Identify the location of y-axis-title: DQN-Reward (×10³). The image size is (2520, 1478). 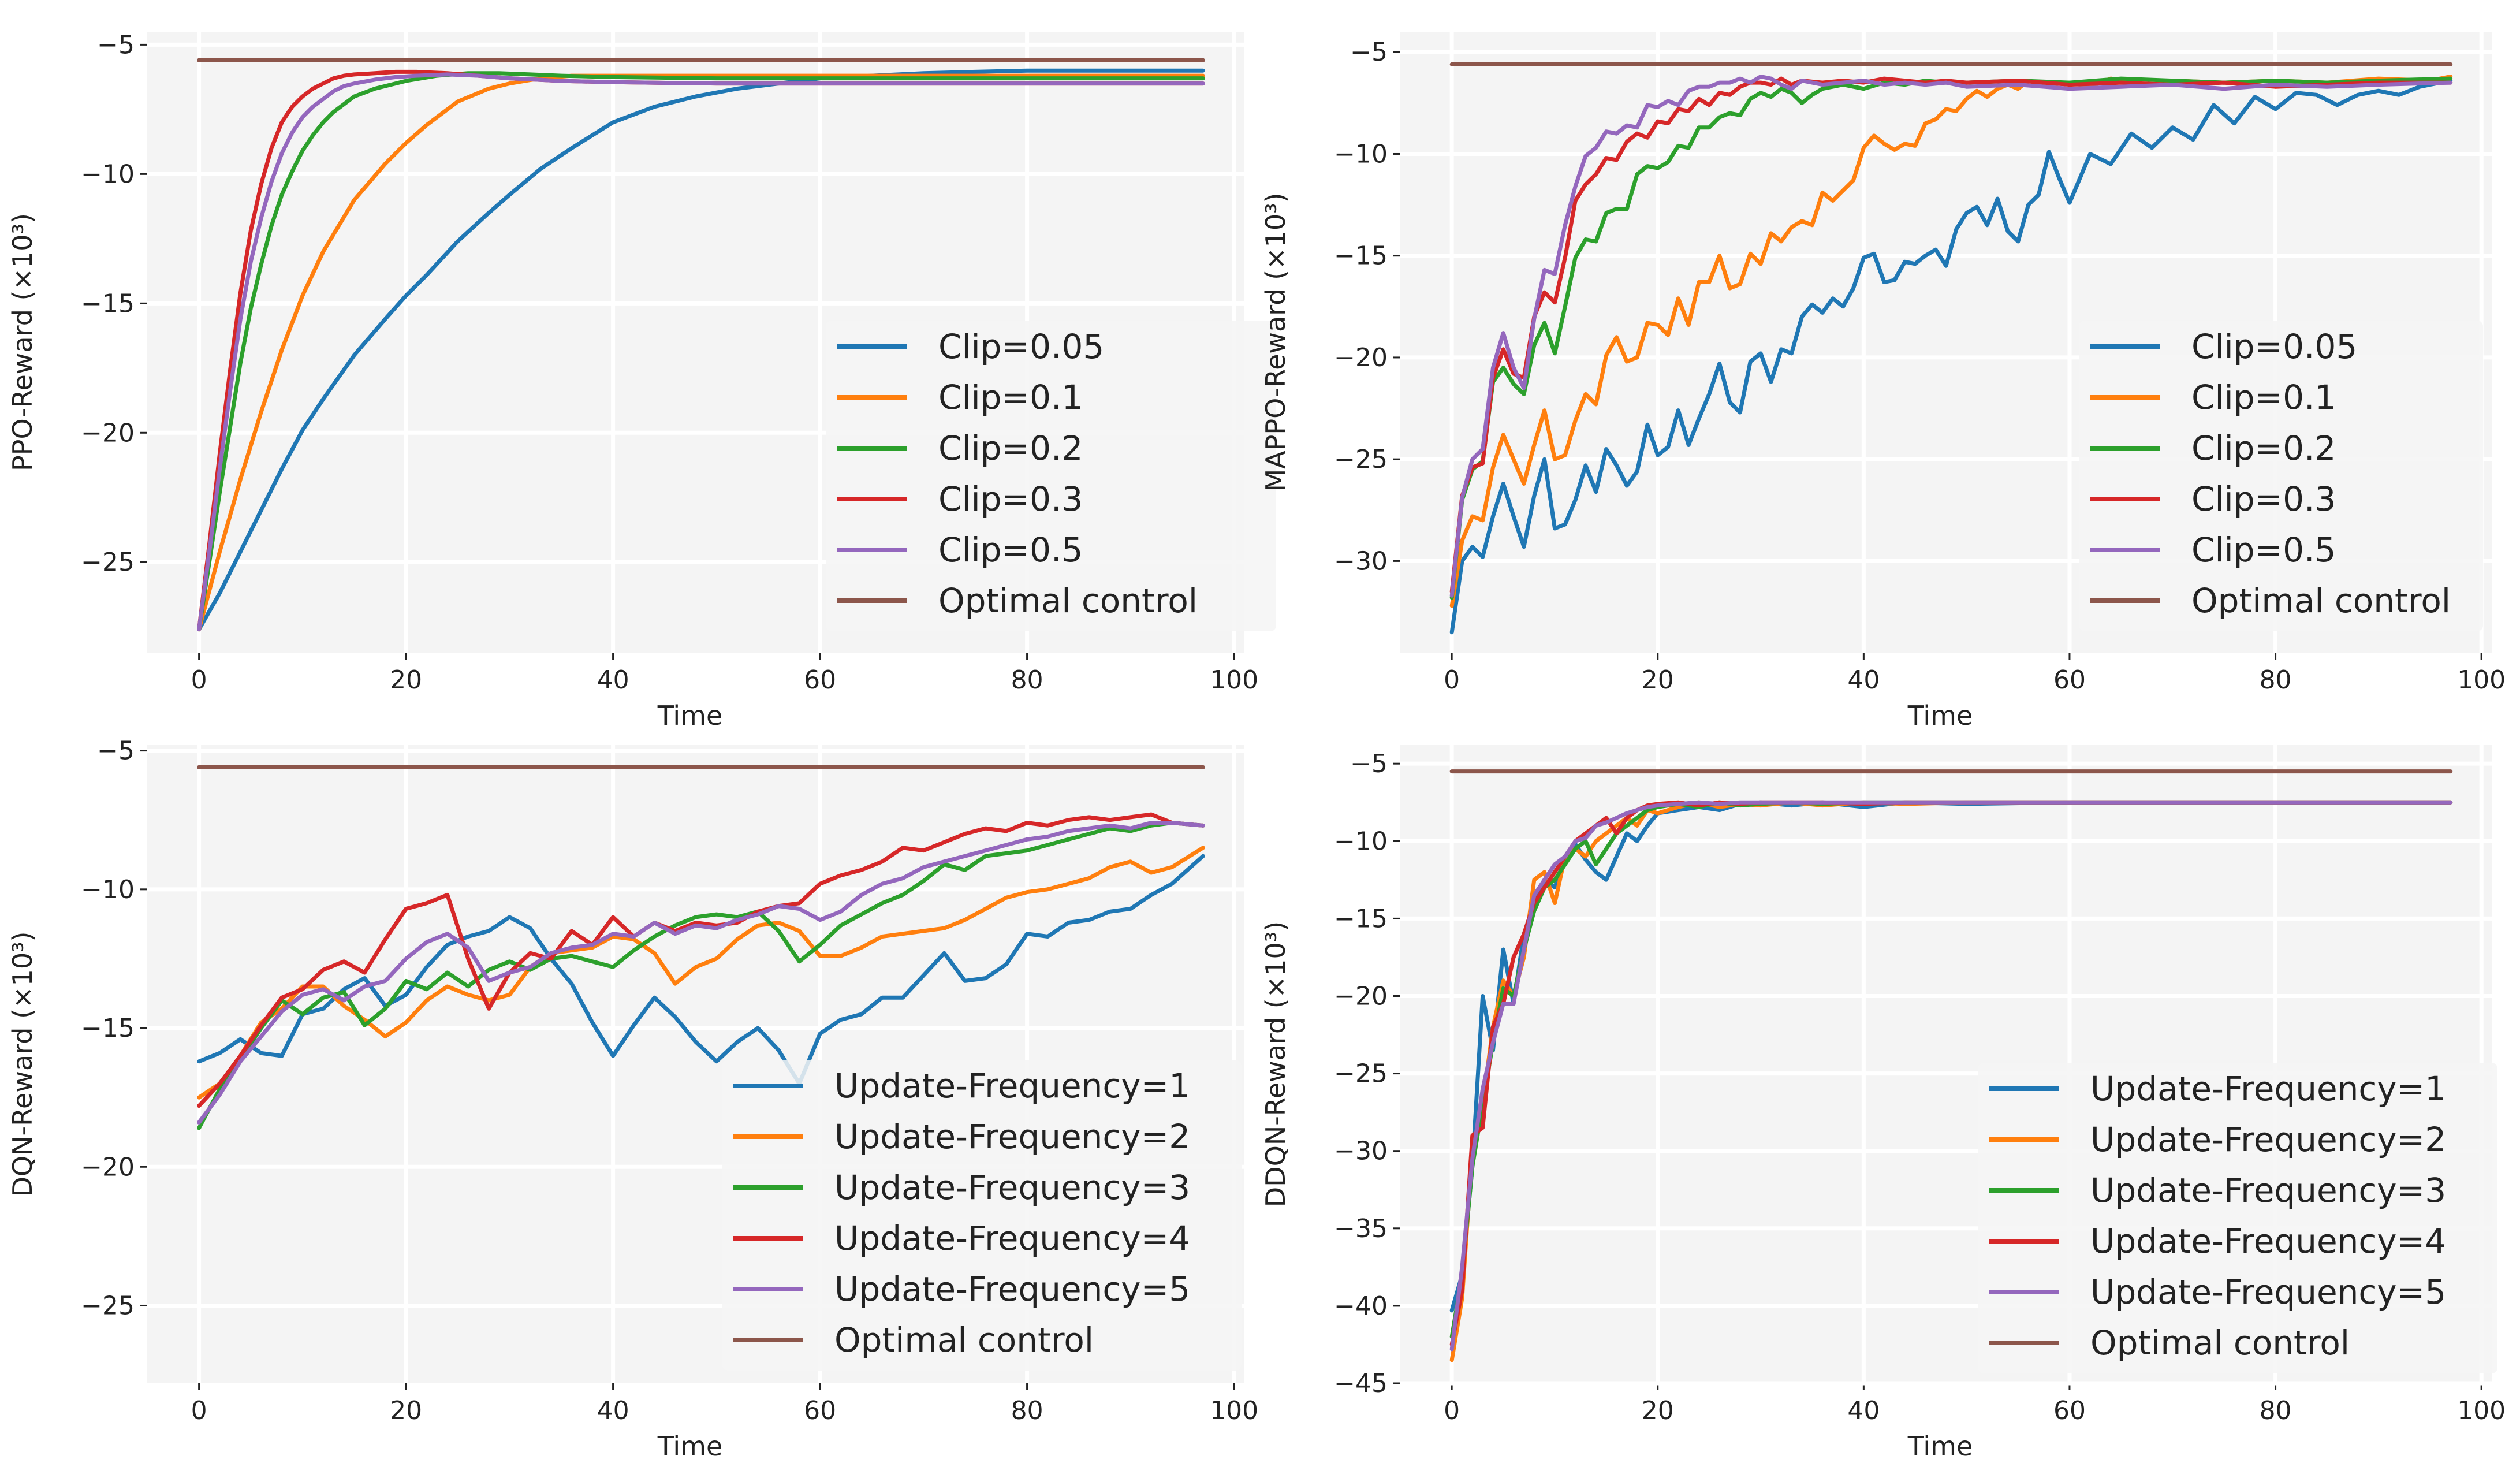
(23, 1064).